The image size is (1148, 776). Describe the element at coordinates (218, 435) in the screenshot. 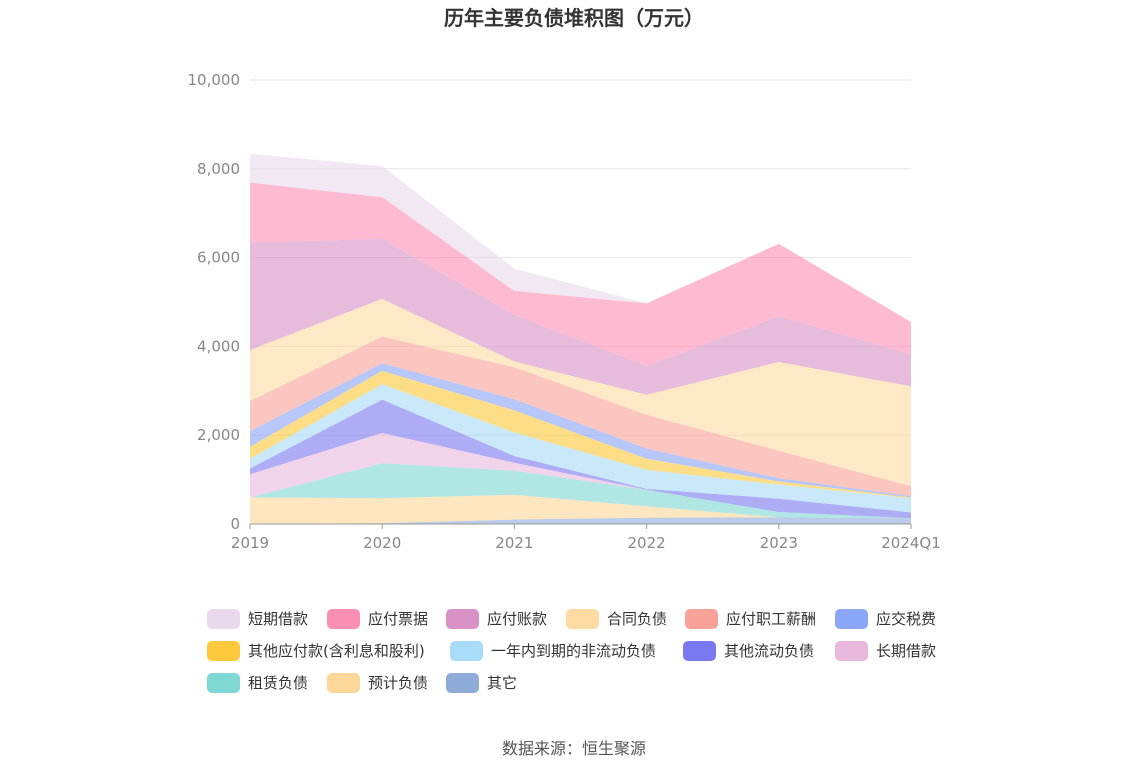

I see `y-tick-label: 2,000` at that location.